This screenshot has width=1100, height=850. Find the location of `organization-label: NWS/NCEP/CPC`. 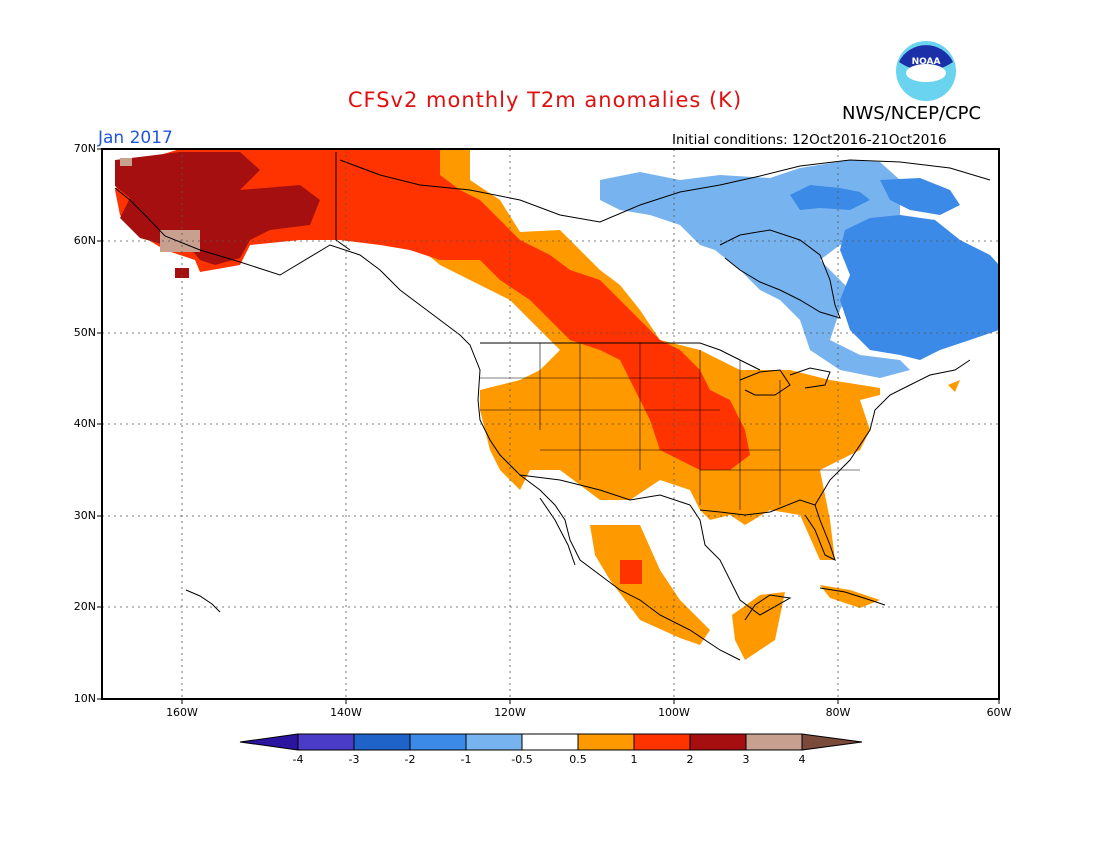

organization-label: NWS/NCEP/CPC is located at coordinates (912, 113).